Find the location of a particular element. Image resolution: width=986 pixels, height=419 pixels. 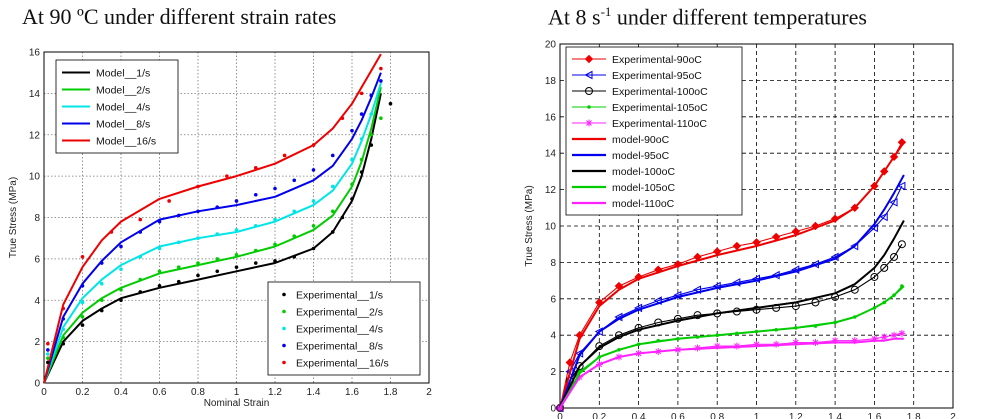

legend-entry-label: Experimental-95oC is located at coordinates (657, 76).